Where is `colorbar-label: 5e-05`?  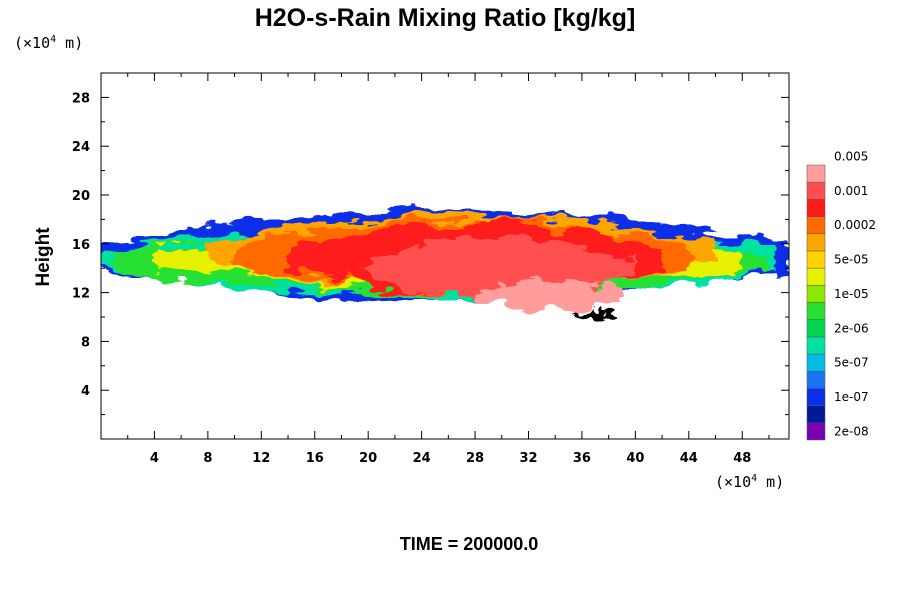 colorbar-label: 5e-05 is located at coordinates (851, 260).